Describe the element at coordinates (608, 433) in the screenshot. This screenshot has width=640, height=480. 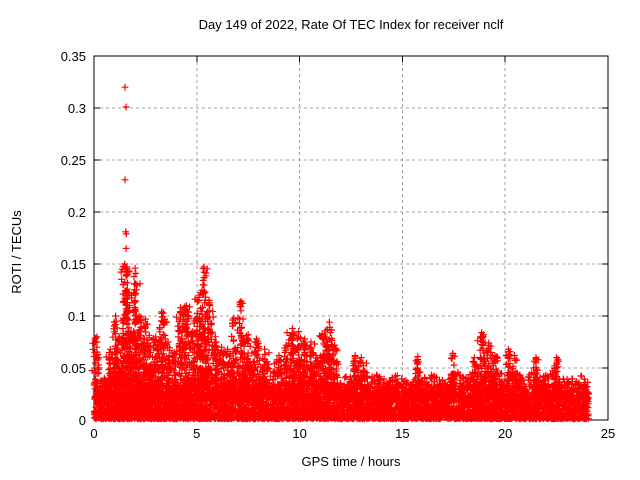
I see `x-tick-label: 25` at that location.